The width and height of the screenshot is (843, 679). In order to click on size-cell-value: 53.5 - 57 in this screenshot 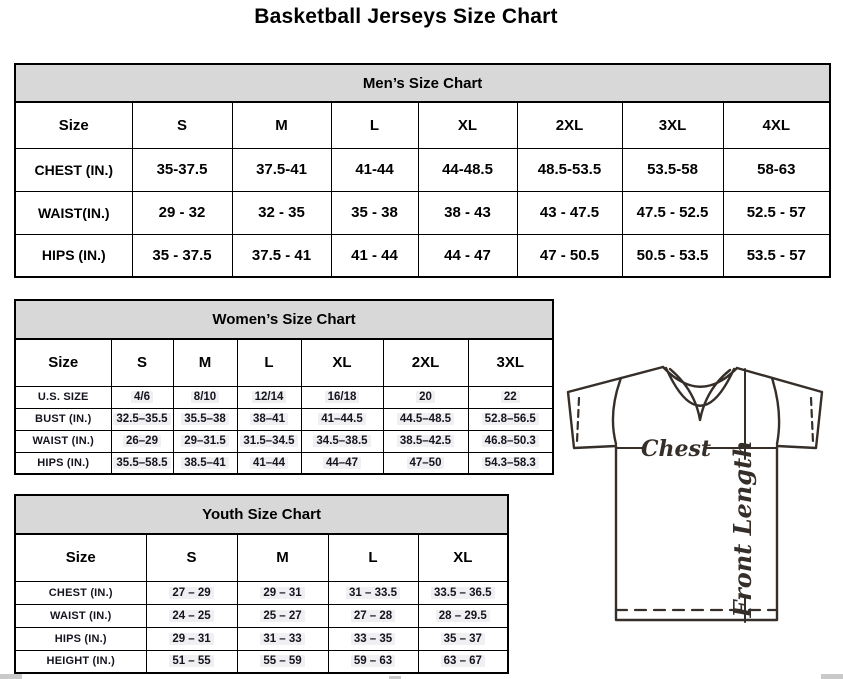, I will do `click(776, 255)`.